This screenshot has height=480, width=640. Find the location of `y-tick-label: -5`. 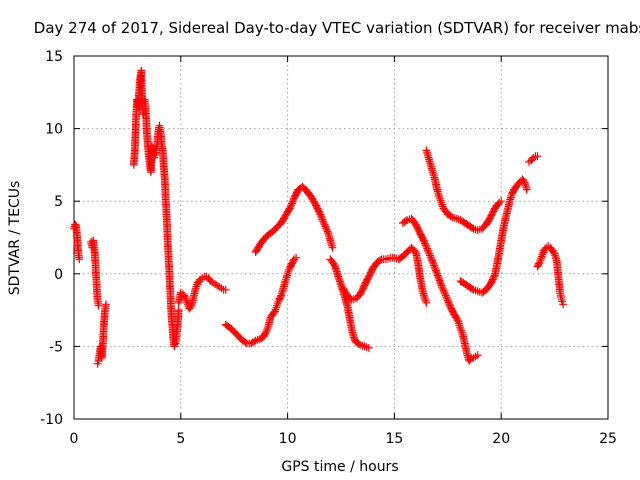

y-tick-label: -5 is located at coordinates (56, 347).